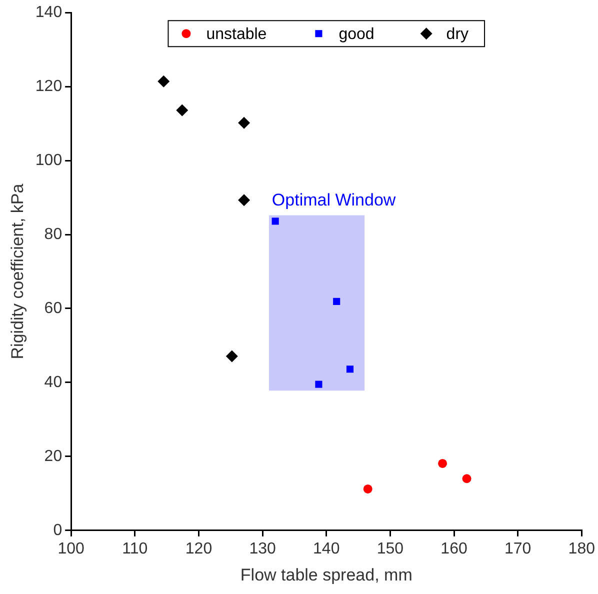 Image resolution: width=598 pixels, height=594 pixels. Describe the element at coordinates (48, 160) in the screenshot. I see `y-tick-label: 100` at that location.